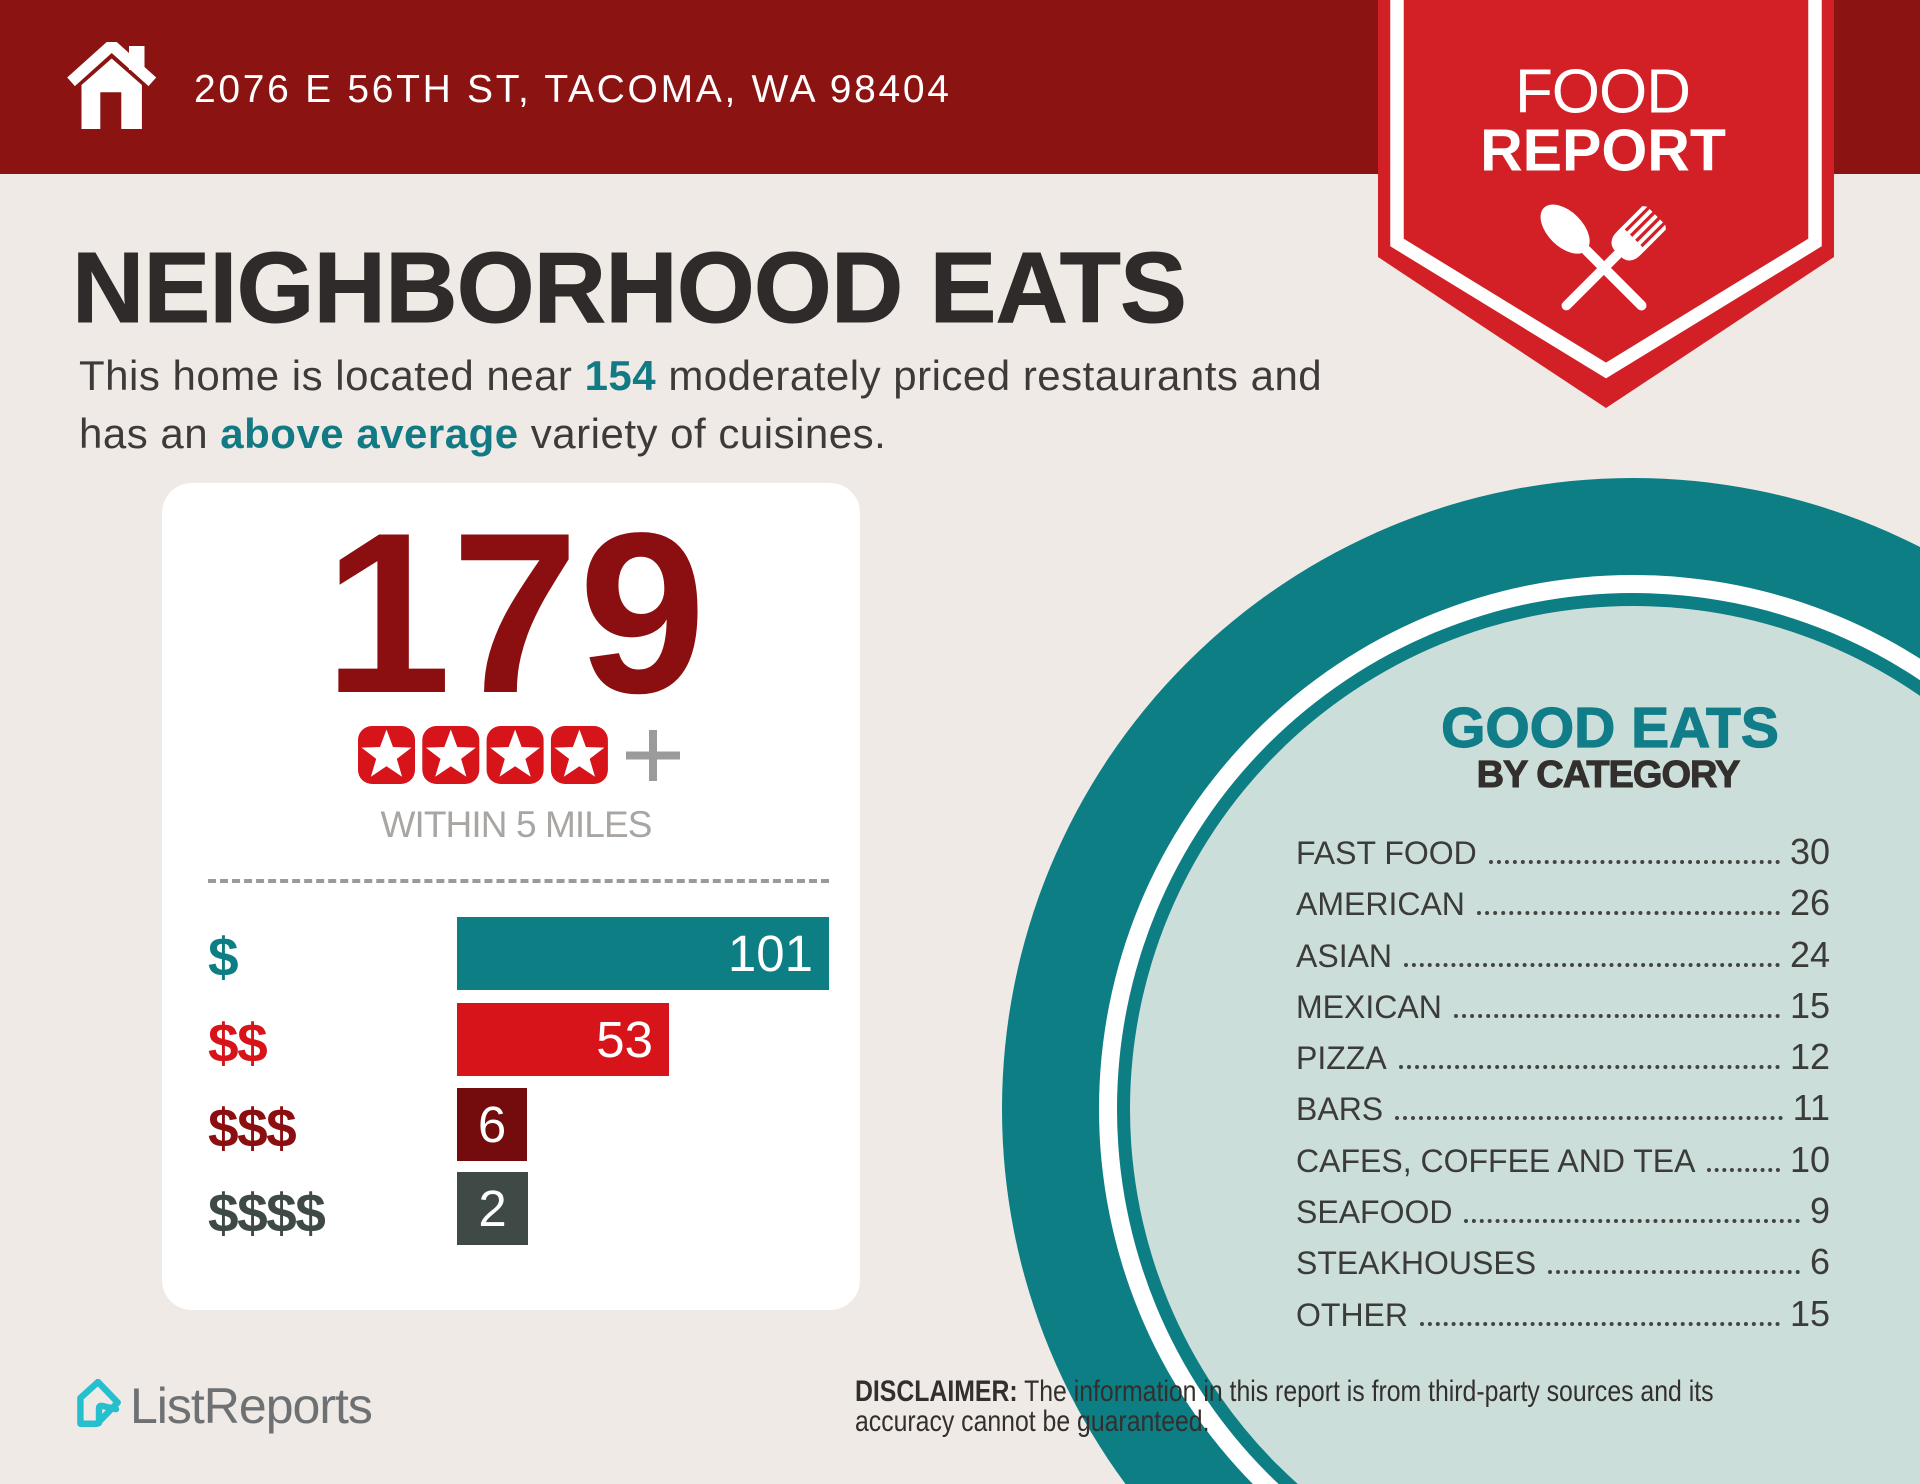  What do you see at coordinates (1602, 91) in the screenshot?
I see `svg-text: FOOD` at bounding box center [1602, 91].